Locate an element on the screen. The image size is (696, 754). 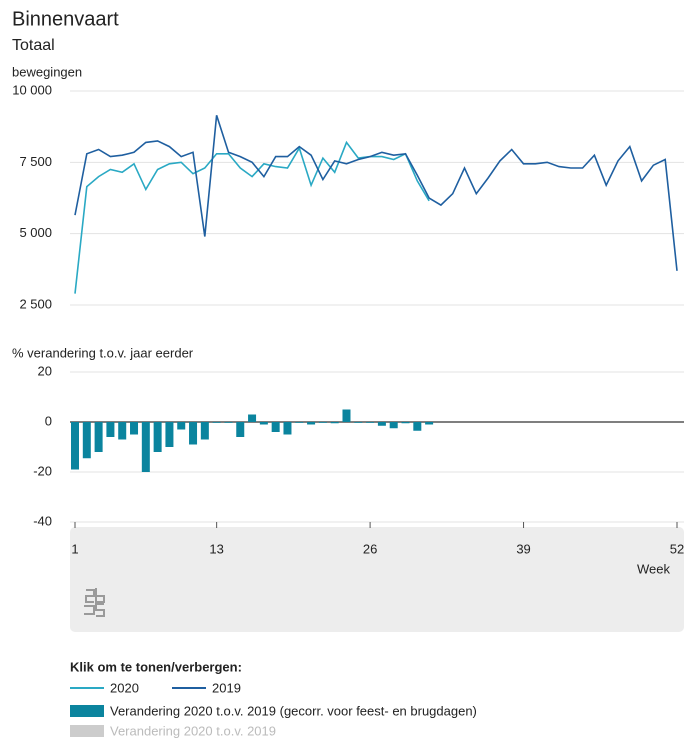
y-tick-label: -20 is located at coordinates (42, 470).